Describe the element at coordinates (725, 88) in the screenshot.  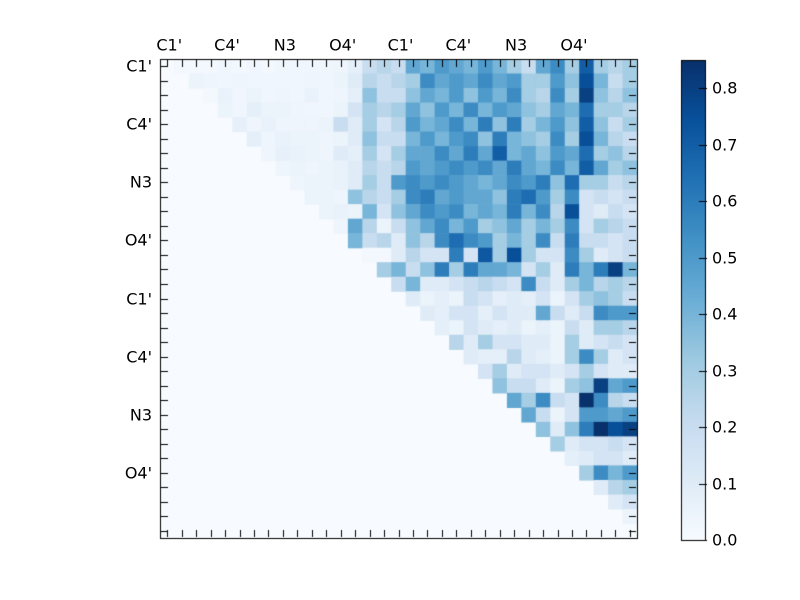
I see `colorbar-tick-label: 0.8` at that location.